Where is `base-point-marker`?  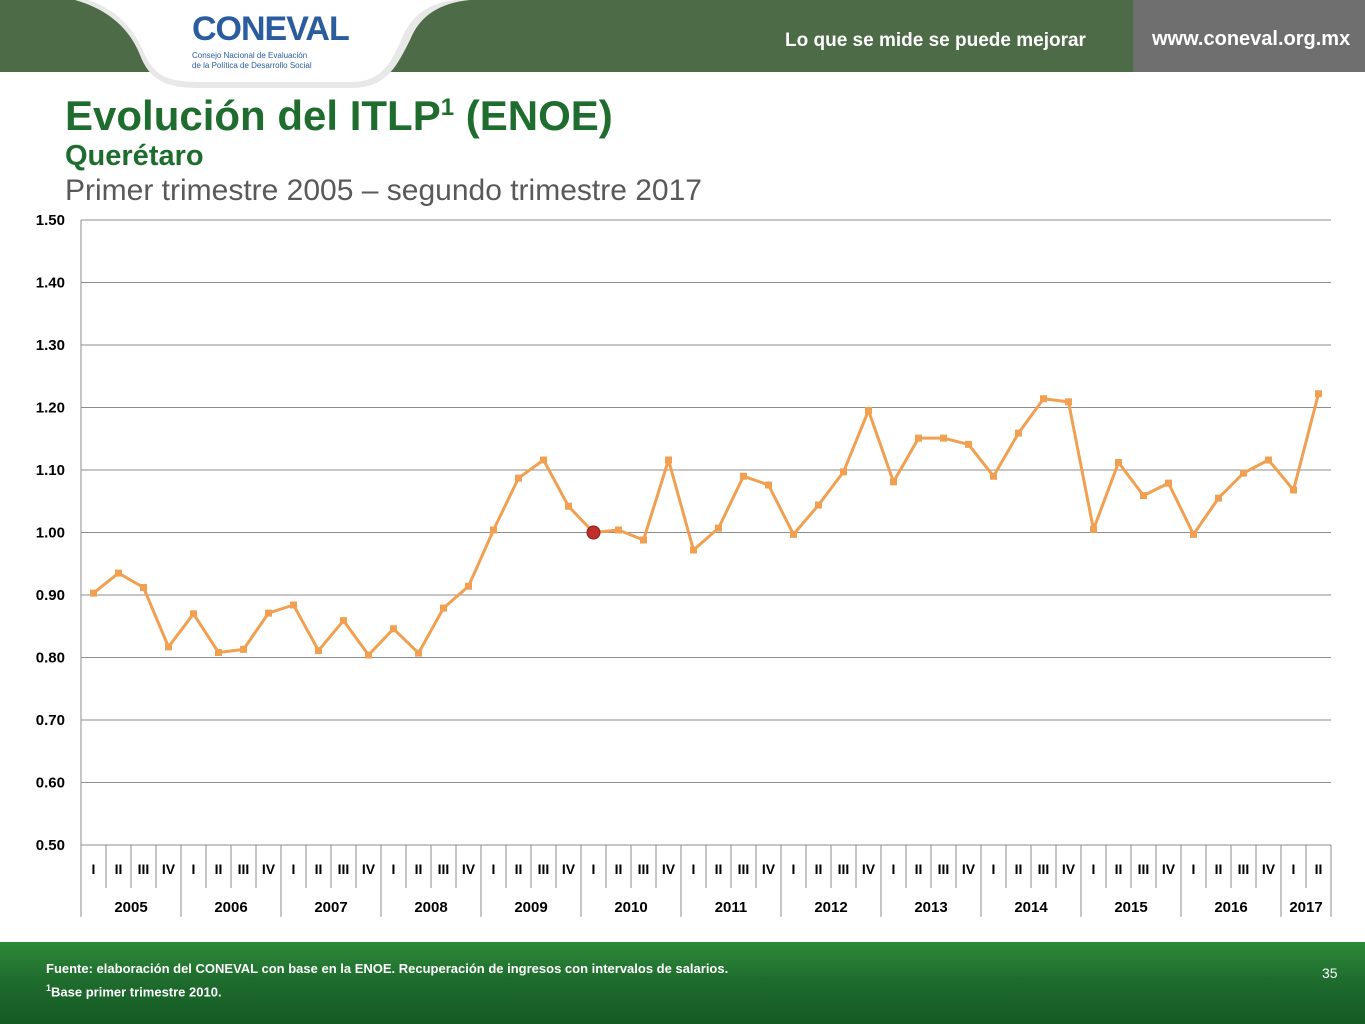 base-point-marker is located at coordinates (593, 532).